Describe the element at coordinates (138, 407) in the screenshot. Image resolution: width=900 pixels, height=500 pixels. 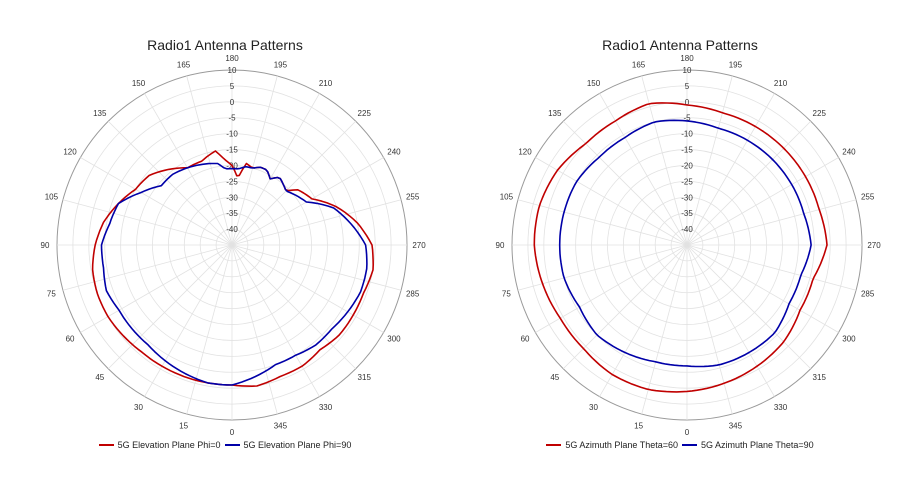
I see `angle-tick-label: 30` at that location.